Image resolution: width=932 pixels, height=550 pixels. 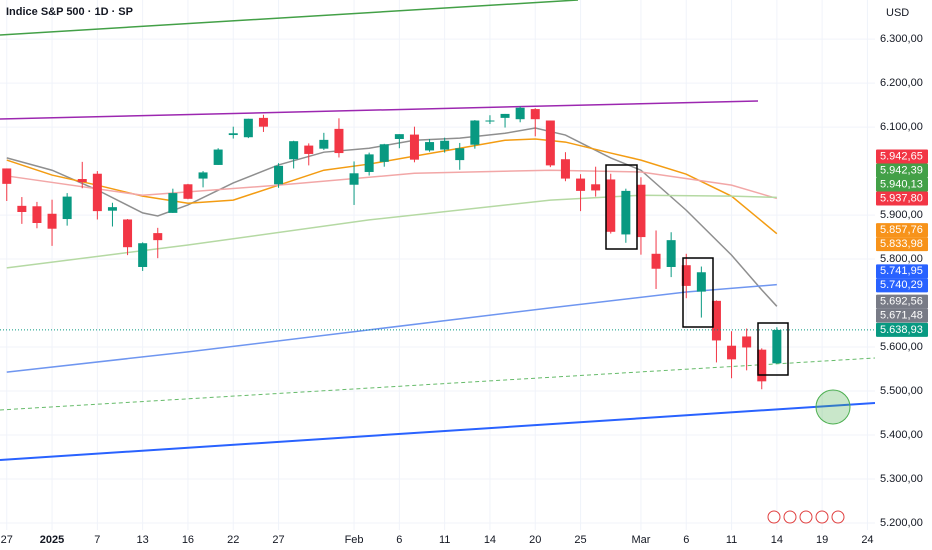 I want to click on chart-title: Indice S&P 500 · 1D · SP, so click(x=69, y=12).